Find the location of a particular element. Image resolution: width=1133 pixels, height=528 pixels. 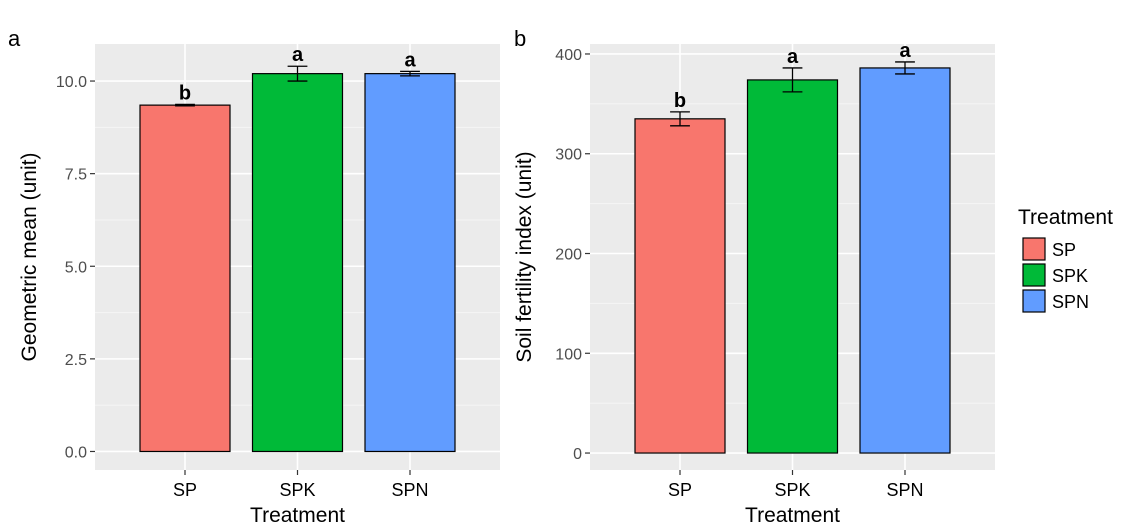

panel-a-y-axis-title: Geometric mean (unit) is located at coordinates (29, 257).